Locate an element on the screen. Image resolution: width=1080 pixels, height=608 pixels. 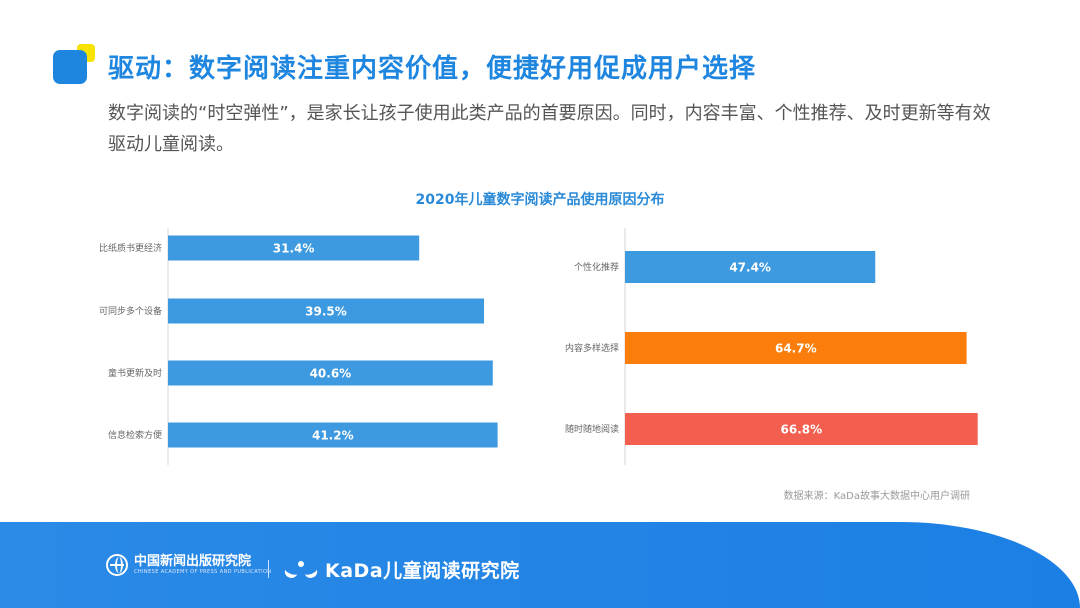
org1-name: 中国新闻出版研究院 is located at coordinates (193, 561).